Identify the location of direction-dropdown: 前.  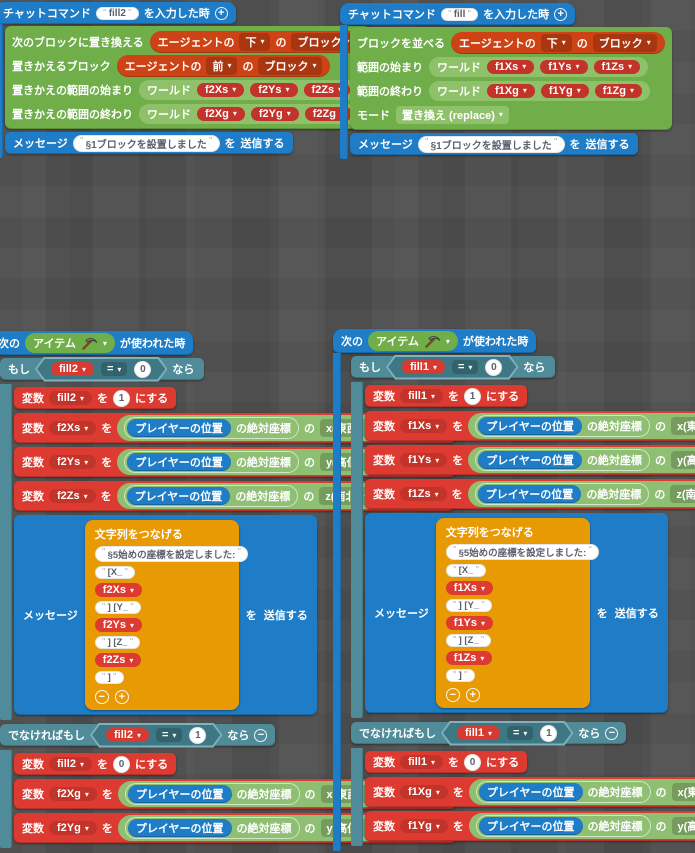
(222, 65).